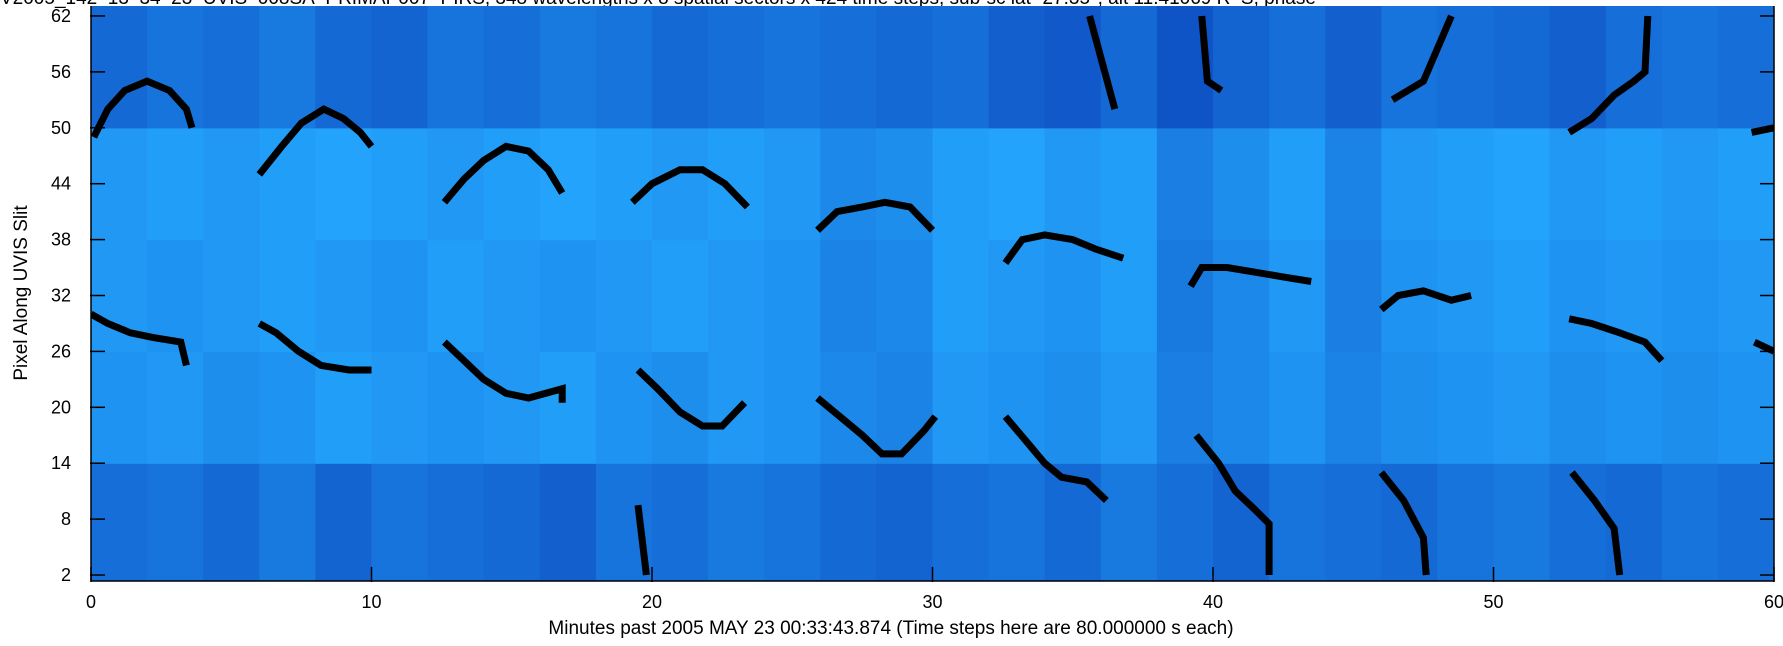 This screenshot has height=646, width=1783. I want to click on y-tick-label: 26, so click(61, 351).